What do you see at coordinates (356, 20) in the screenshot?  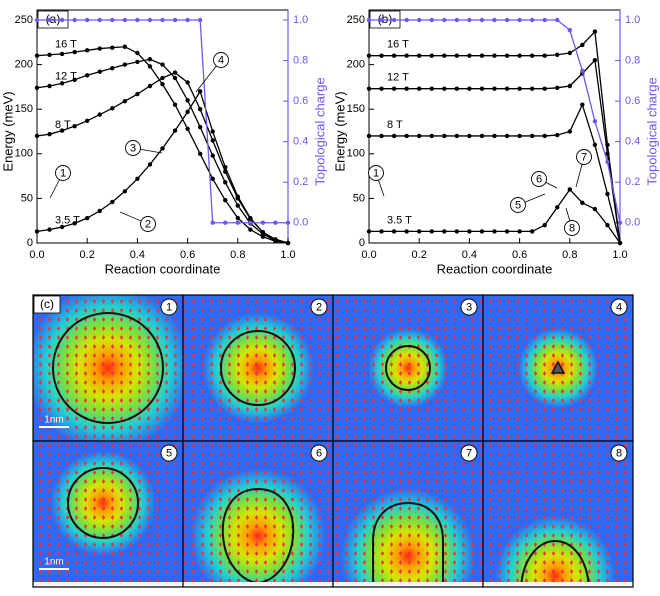 I see `y-tick-label: 250` at bounding box center [356, 20].